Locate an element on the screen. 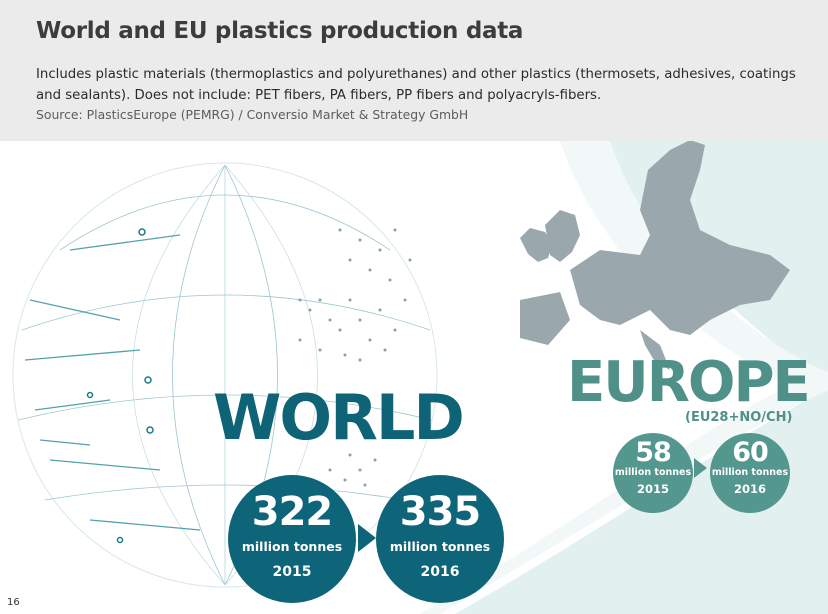  europe-2016-circle: 60 million tonnes 2016 is located at coordinates (750, 473).